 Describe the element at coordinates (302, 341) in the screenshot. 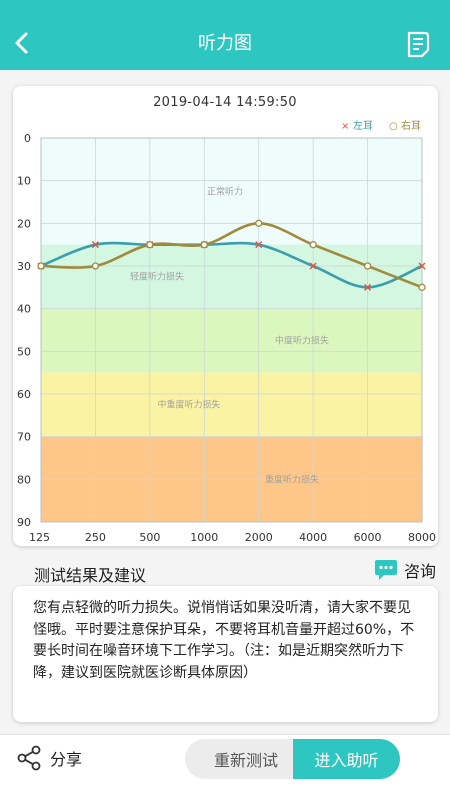

I see `zone-label: 中度听力损失` at that location.